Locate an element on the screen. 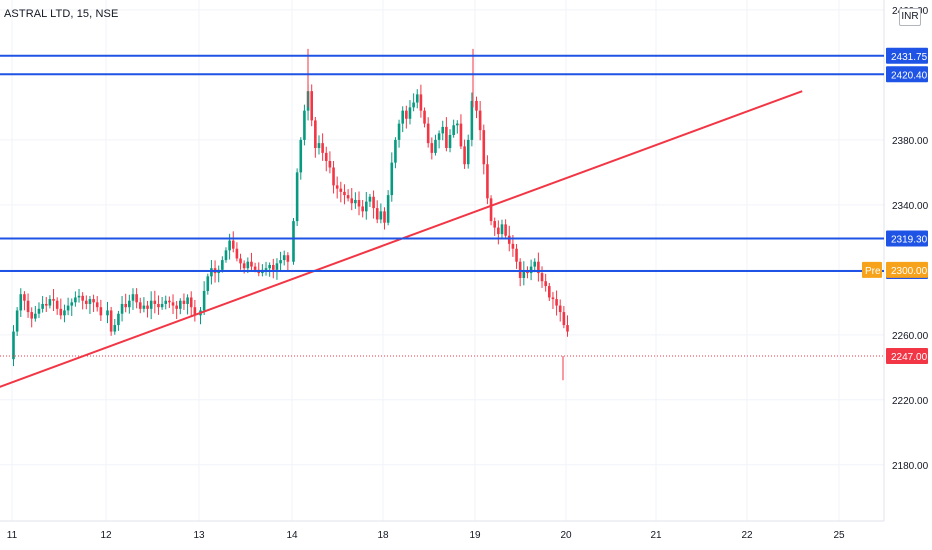  x-tick-label: 13 is located at coordinates (199, 535).